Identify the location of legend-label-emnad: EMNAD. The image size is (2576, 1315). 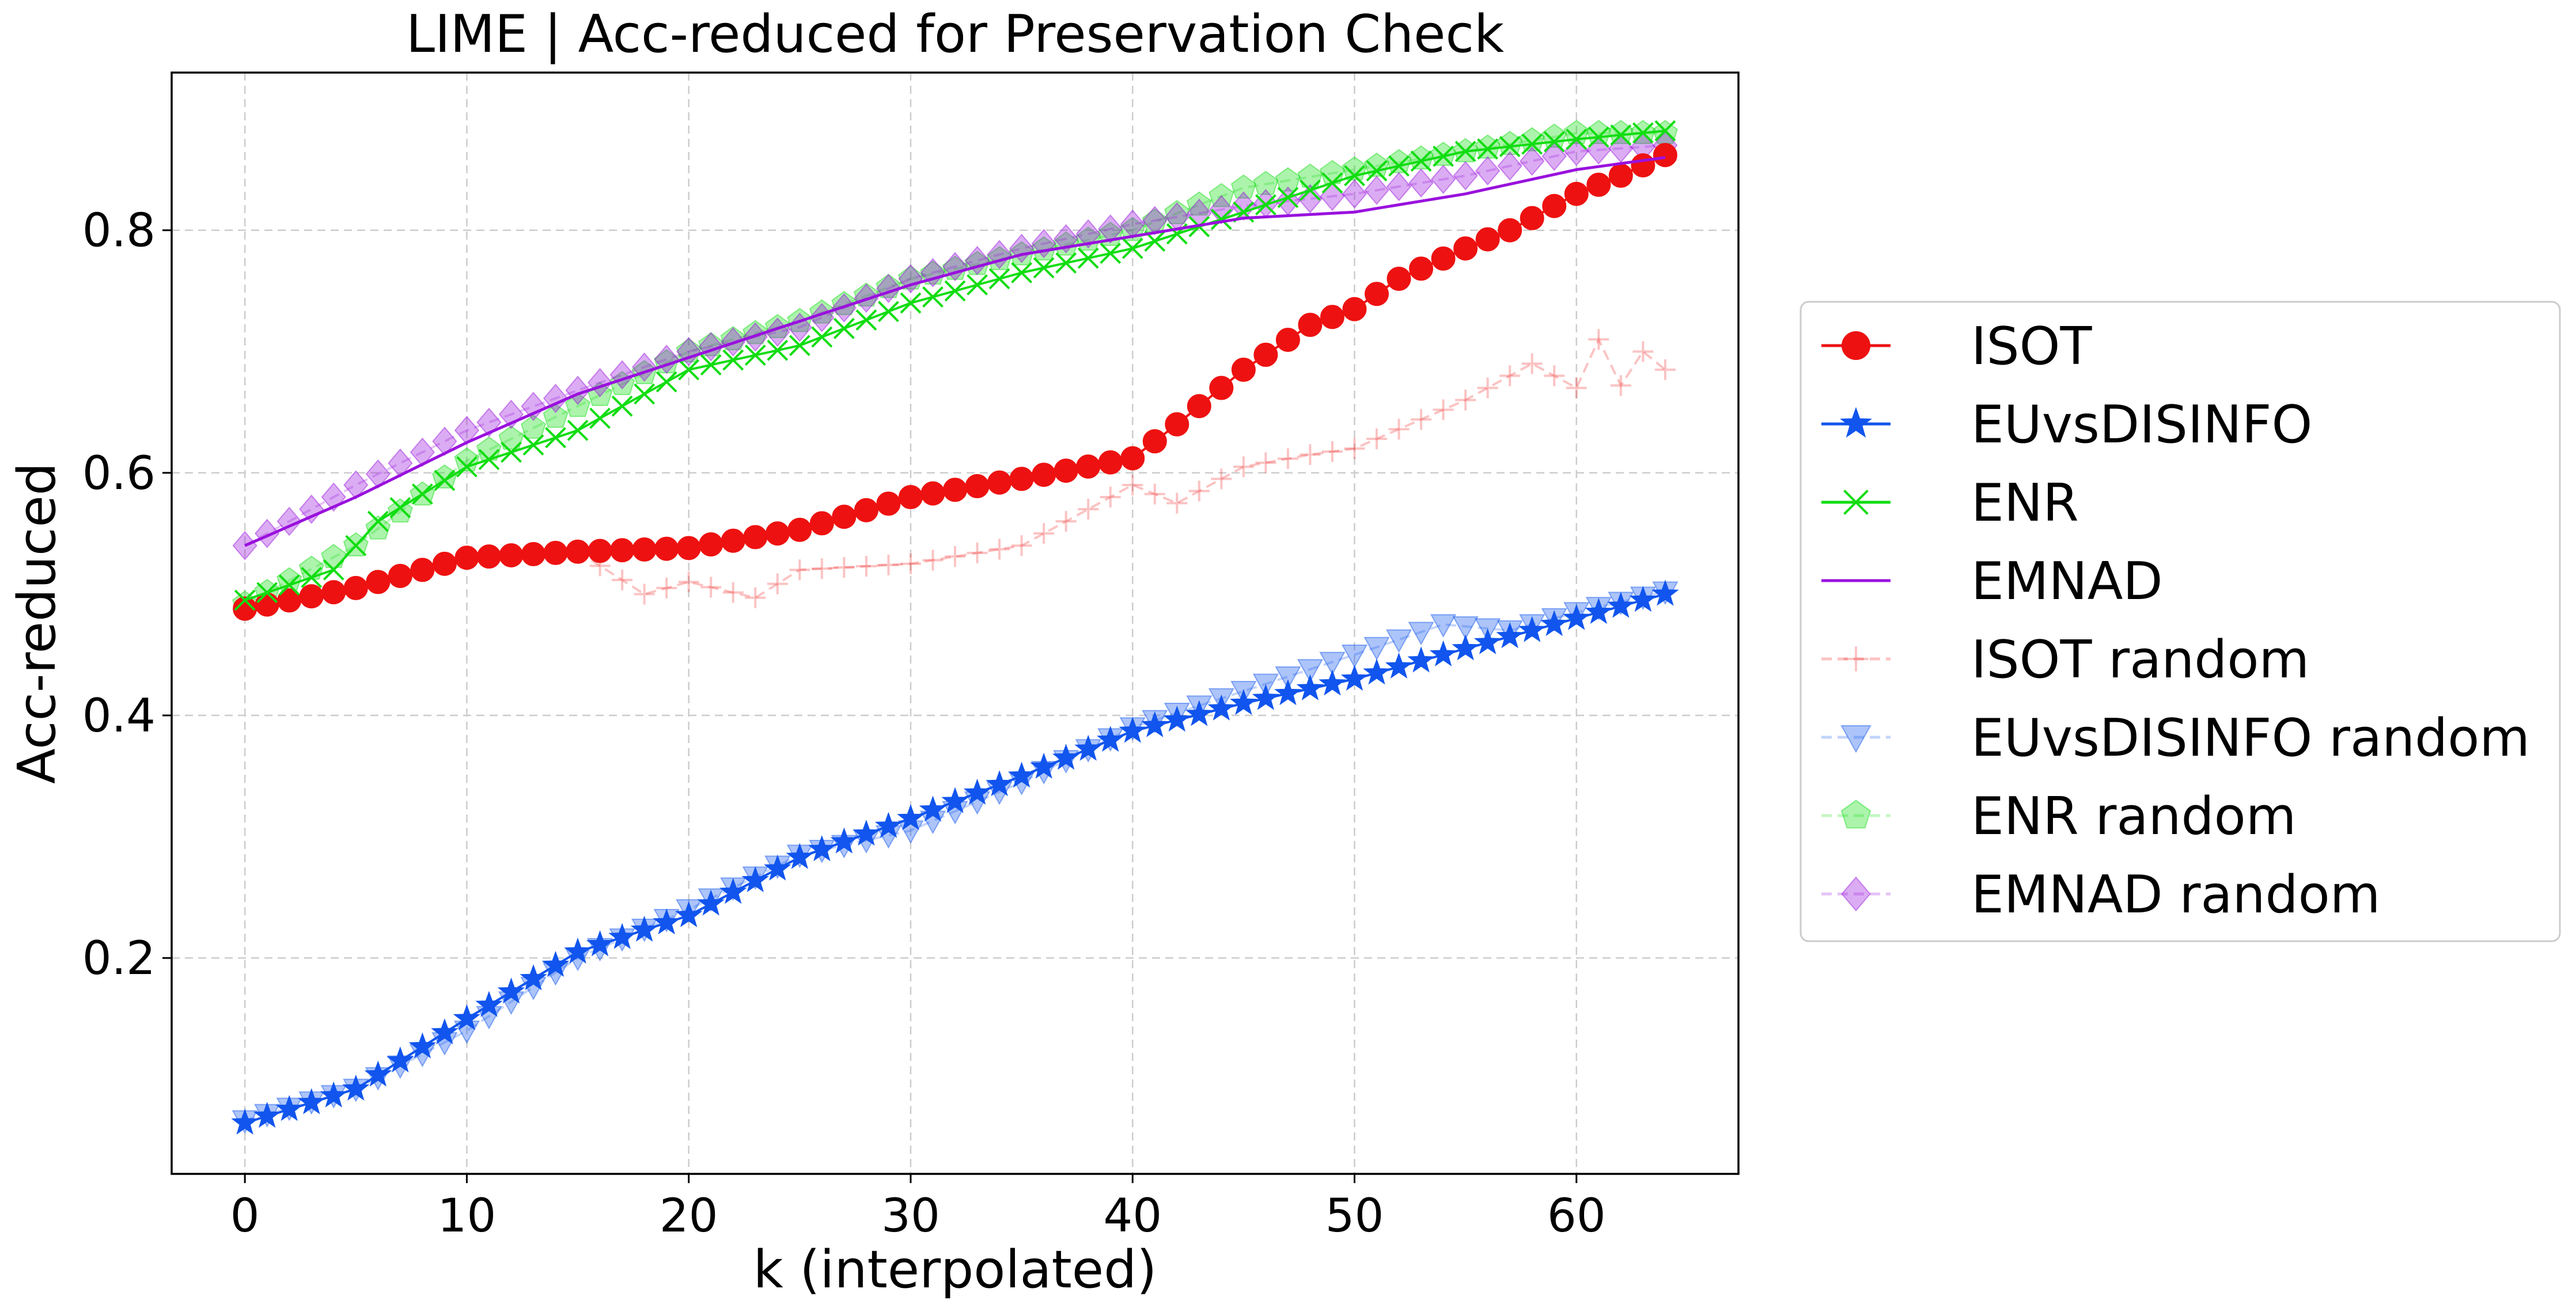
(2067, 581).